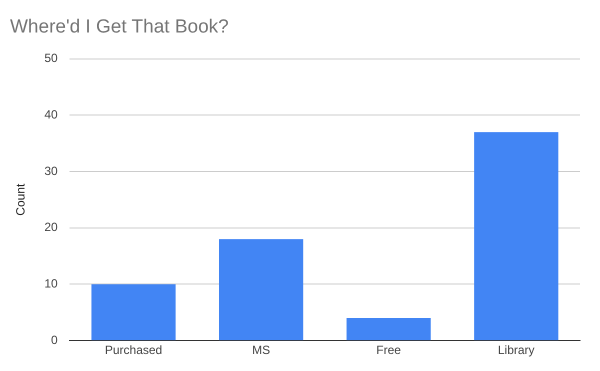 Image resolution: width=600 pixels, height=371 pixels. I want to click on y-tick-label: 20, so click(51, 227).